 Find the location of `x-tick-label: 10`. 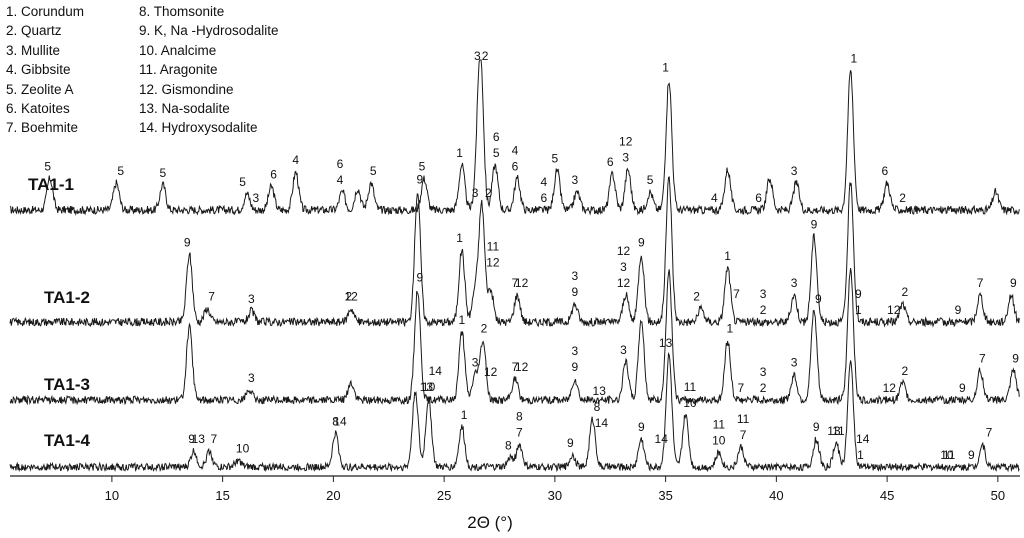

x-tick-label: 10 is located at coordinates (112, 495).